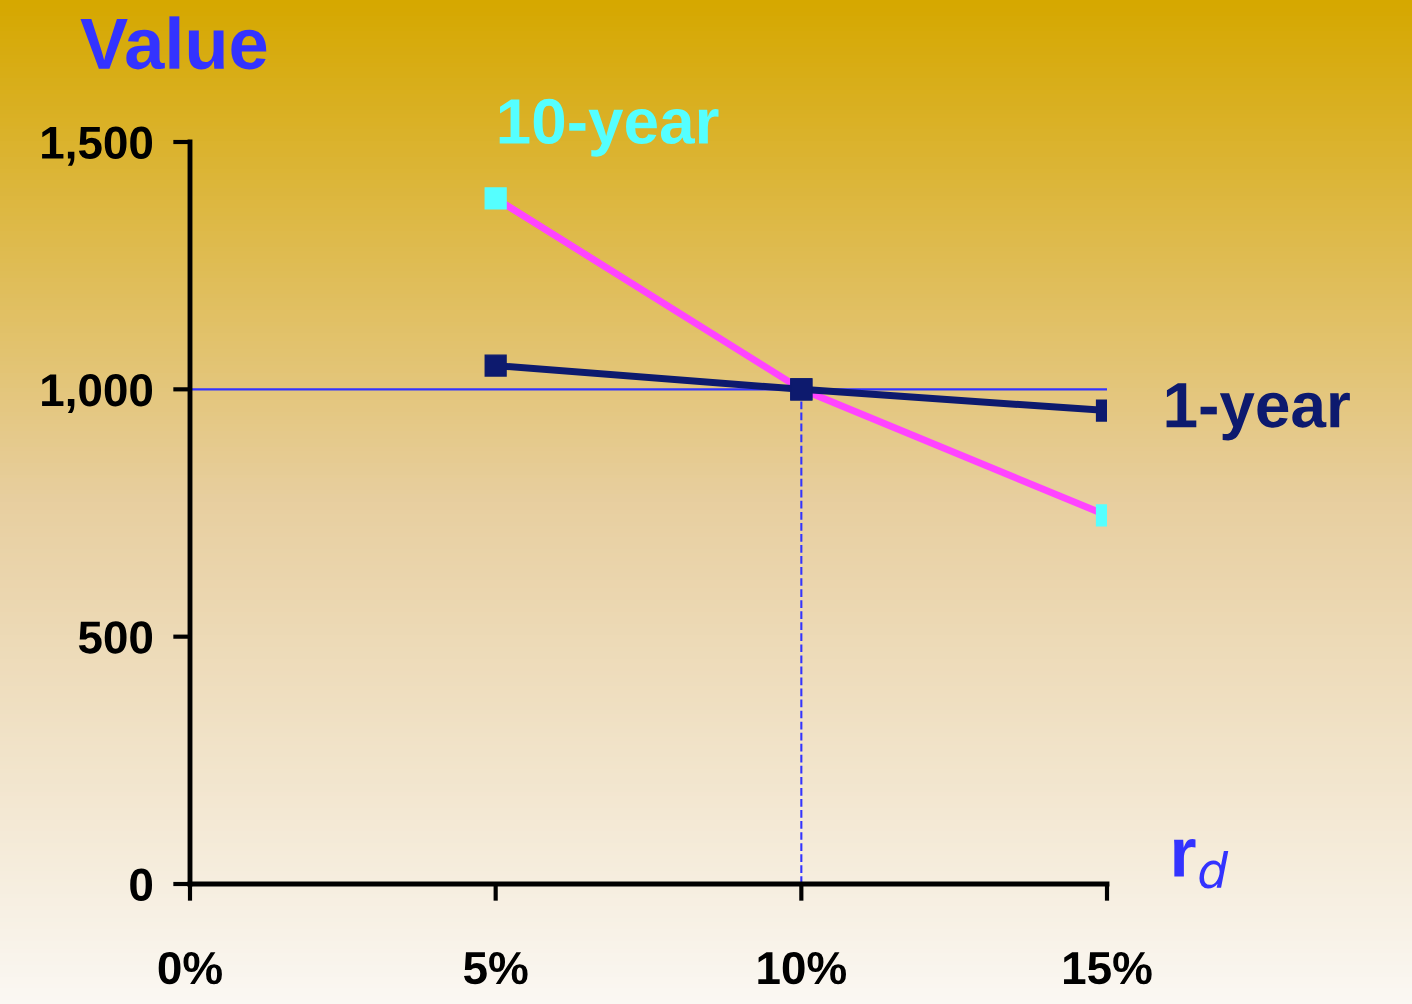  I want to click on x-tick-label: 0%, so click(190, 968).